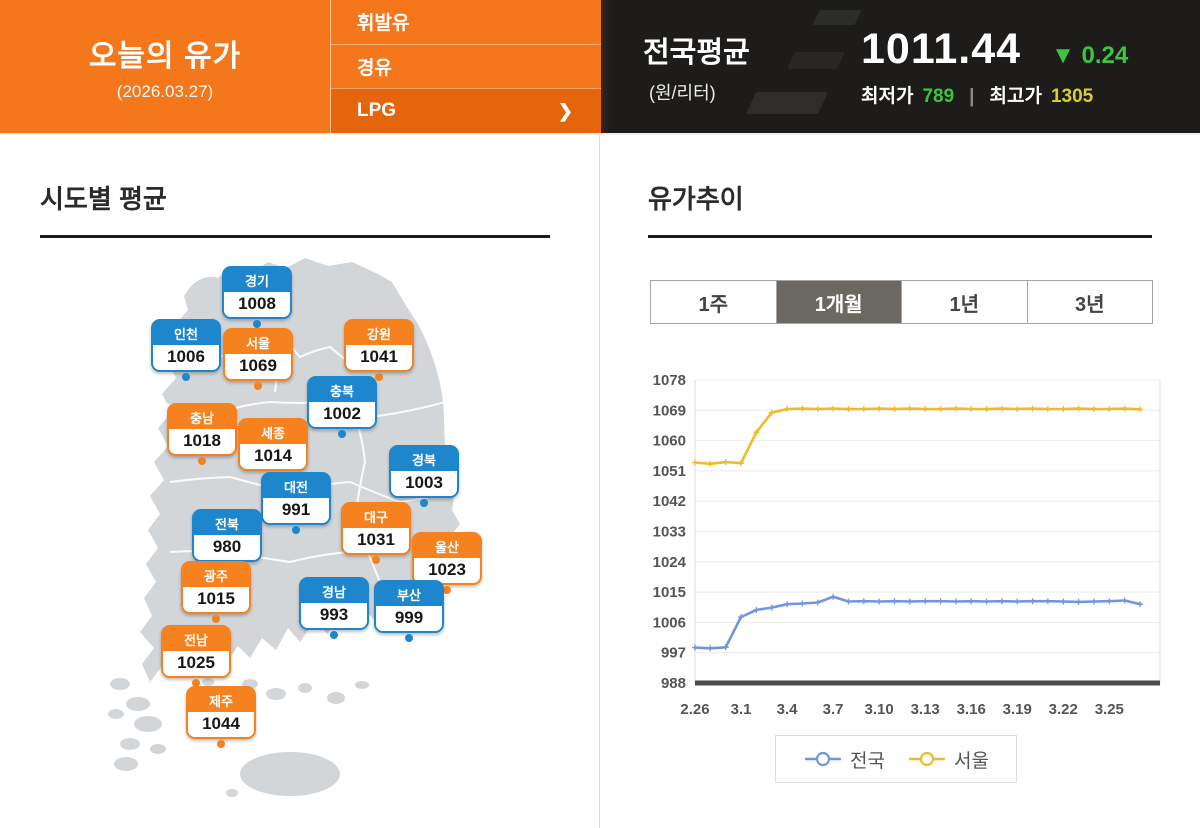 This screenshot has width=1200, height=828. What do you see at coordinates (216, 599) in the screenshot?
I see `region-price: 1015` at bounding box center [216, 599].